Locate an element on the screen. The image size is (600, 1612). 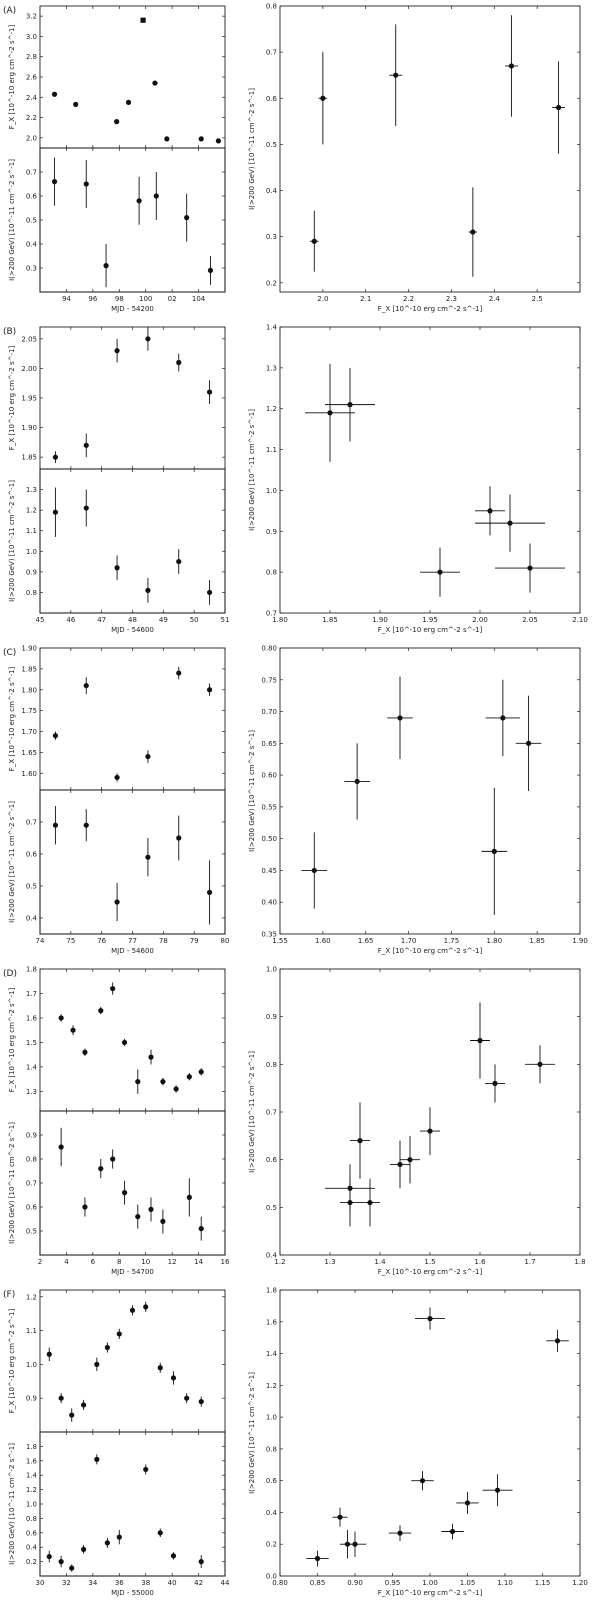
panel1-right-ytick-label: 0.7 is located at coordinates (271, 614).